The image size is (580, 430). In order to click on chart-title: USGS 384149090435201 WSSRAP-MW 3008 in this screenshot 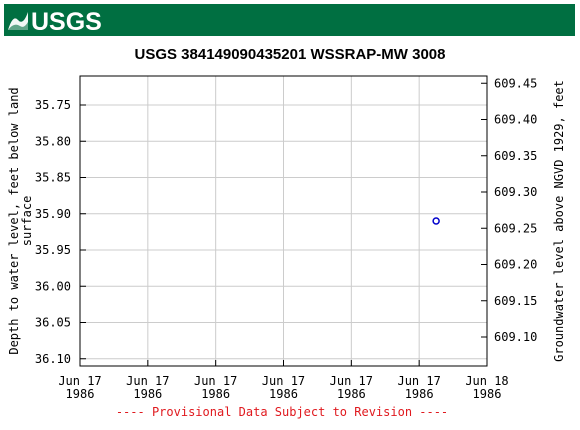, I will do `click(289, 54)`.